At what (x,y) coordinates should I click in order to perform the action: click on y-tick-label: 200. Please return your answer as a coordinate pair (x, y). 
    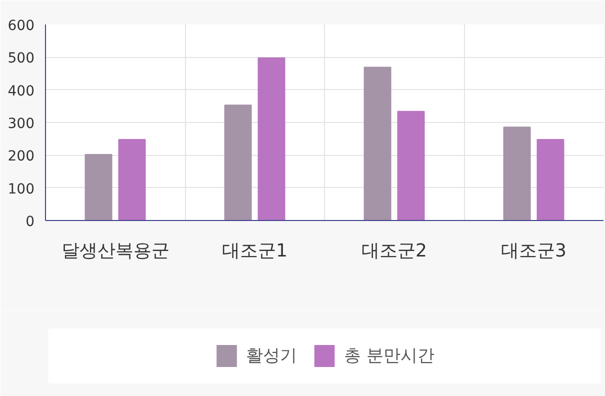
    Looking at the image, I should click on (21, 156).